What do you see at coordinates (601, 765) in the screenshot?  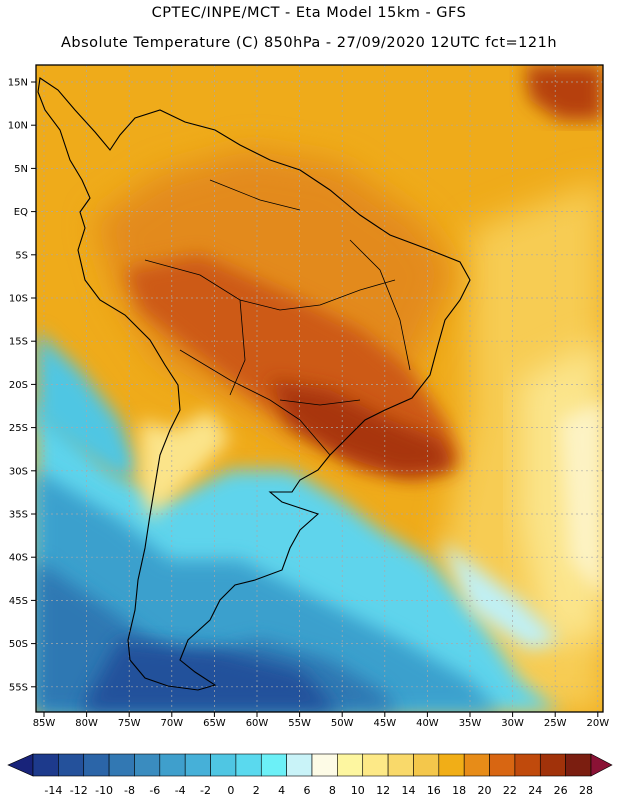 I see `colorbar-high-triangle` at bounding box center [601, 765].